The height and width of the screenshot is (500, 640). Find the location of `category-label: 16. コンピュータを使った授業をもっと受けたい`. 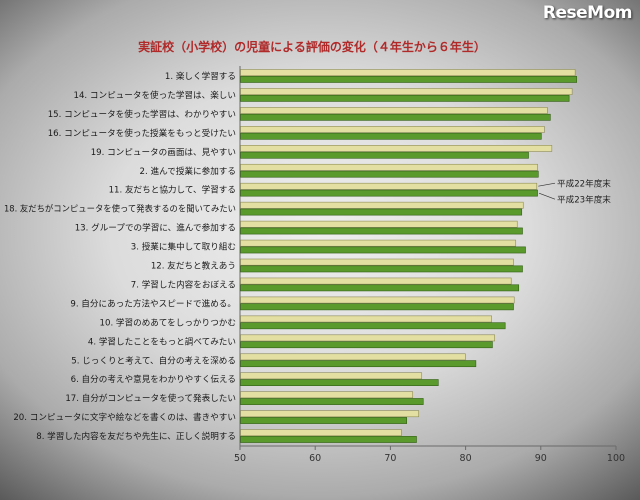

category-label: 16. コンピュータを使った授業をもっと受けたい is located at coordinates (142, 133).